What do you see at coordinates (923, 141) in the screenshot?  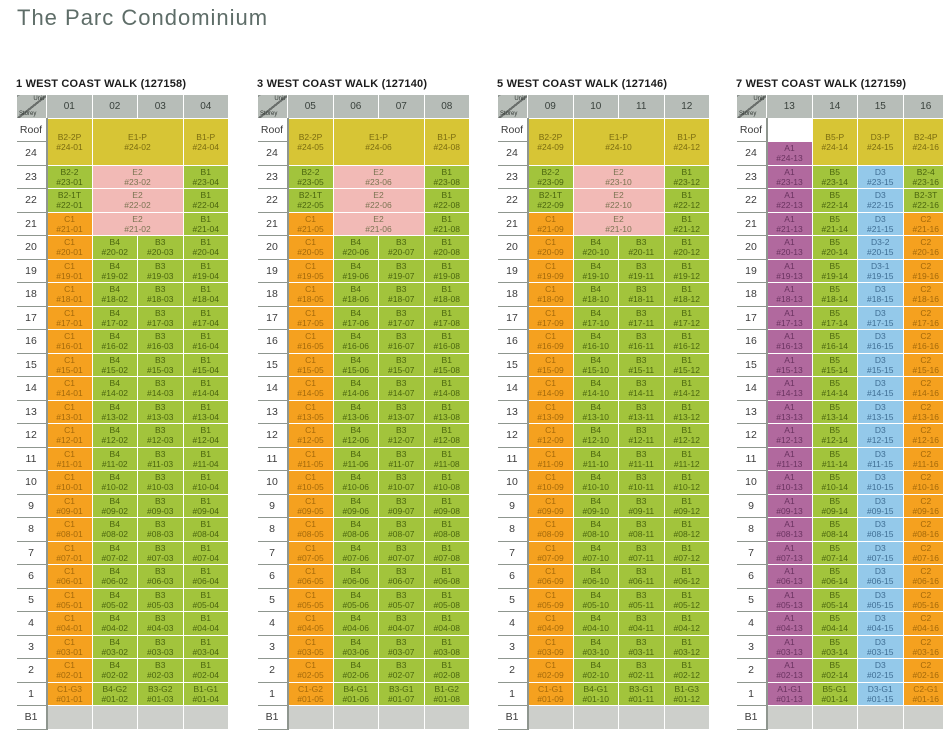 I see `unit-cell: B2-4P#24-16` at bounding box center [923, 141].